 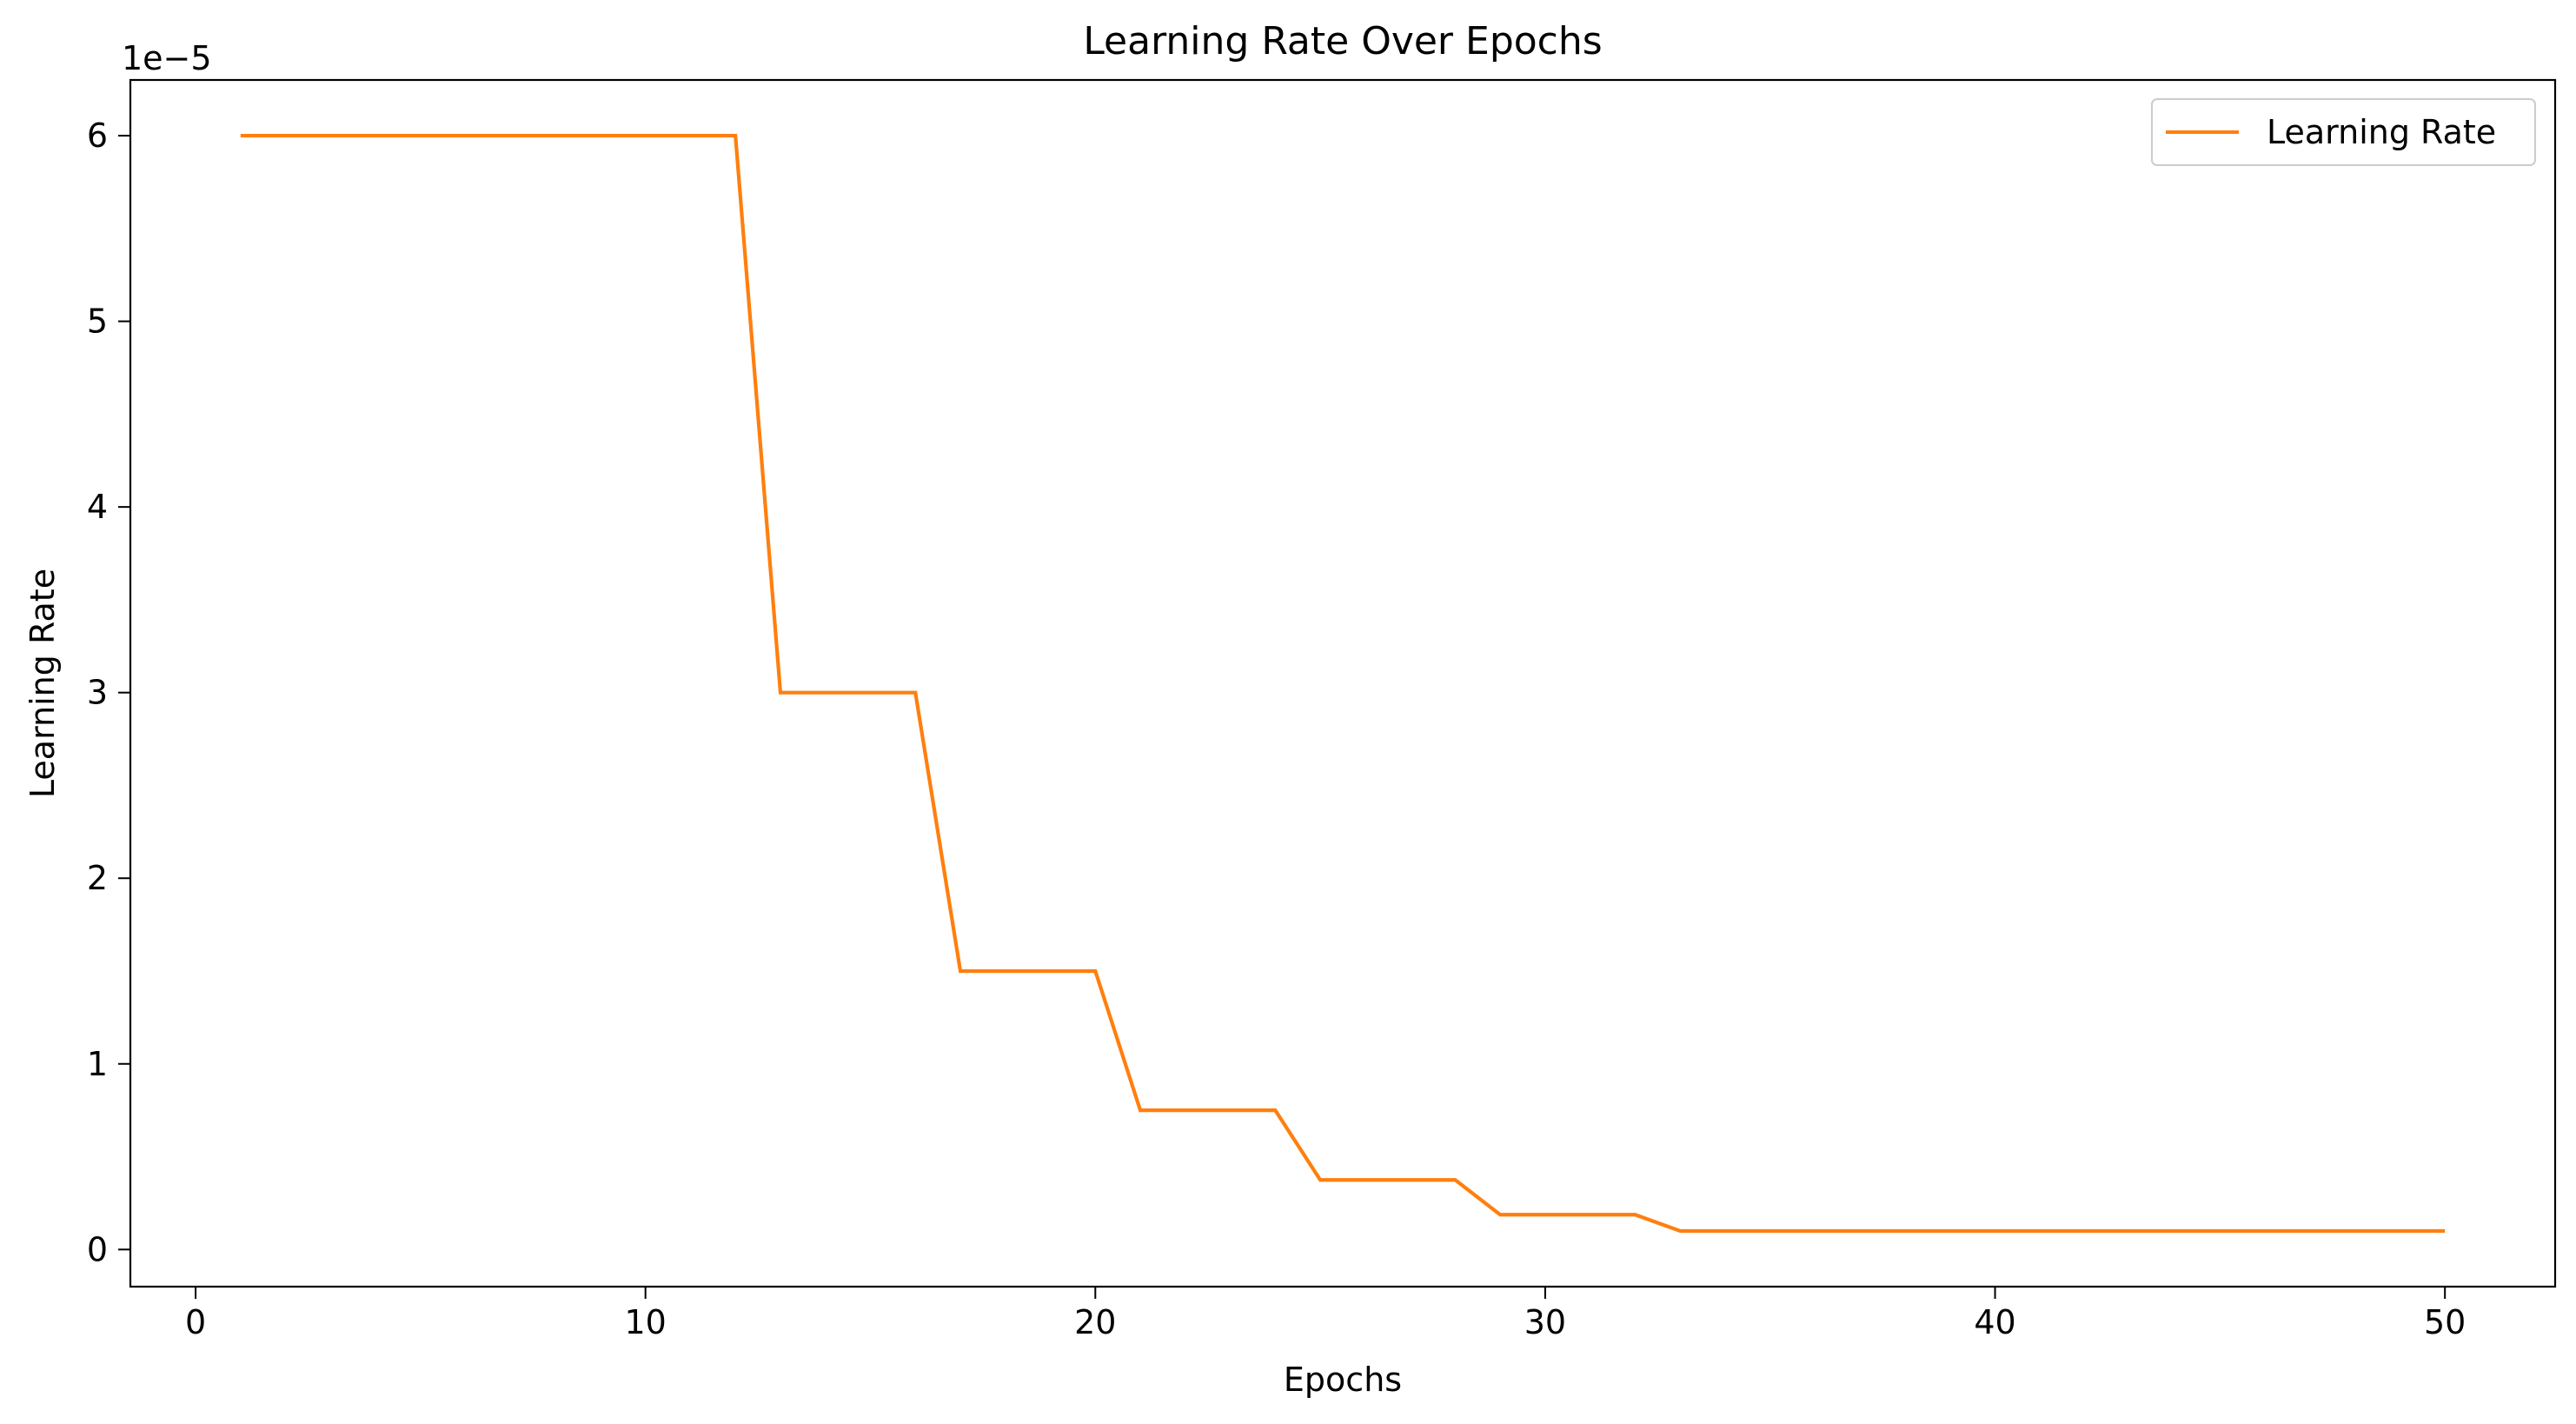 What do you see at coordinates (42, 683) in the screenshot?
I see `y-axis-label: Learning Rate` at bounding box center [42, 683].